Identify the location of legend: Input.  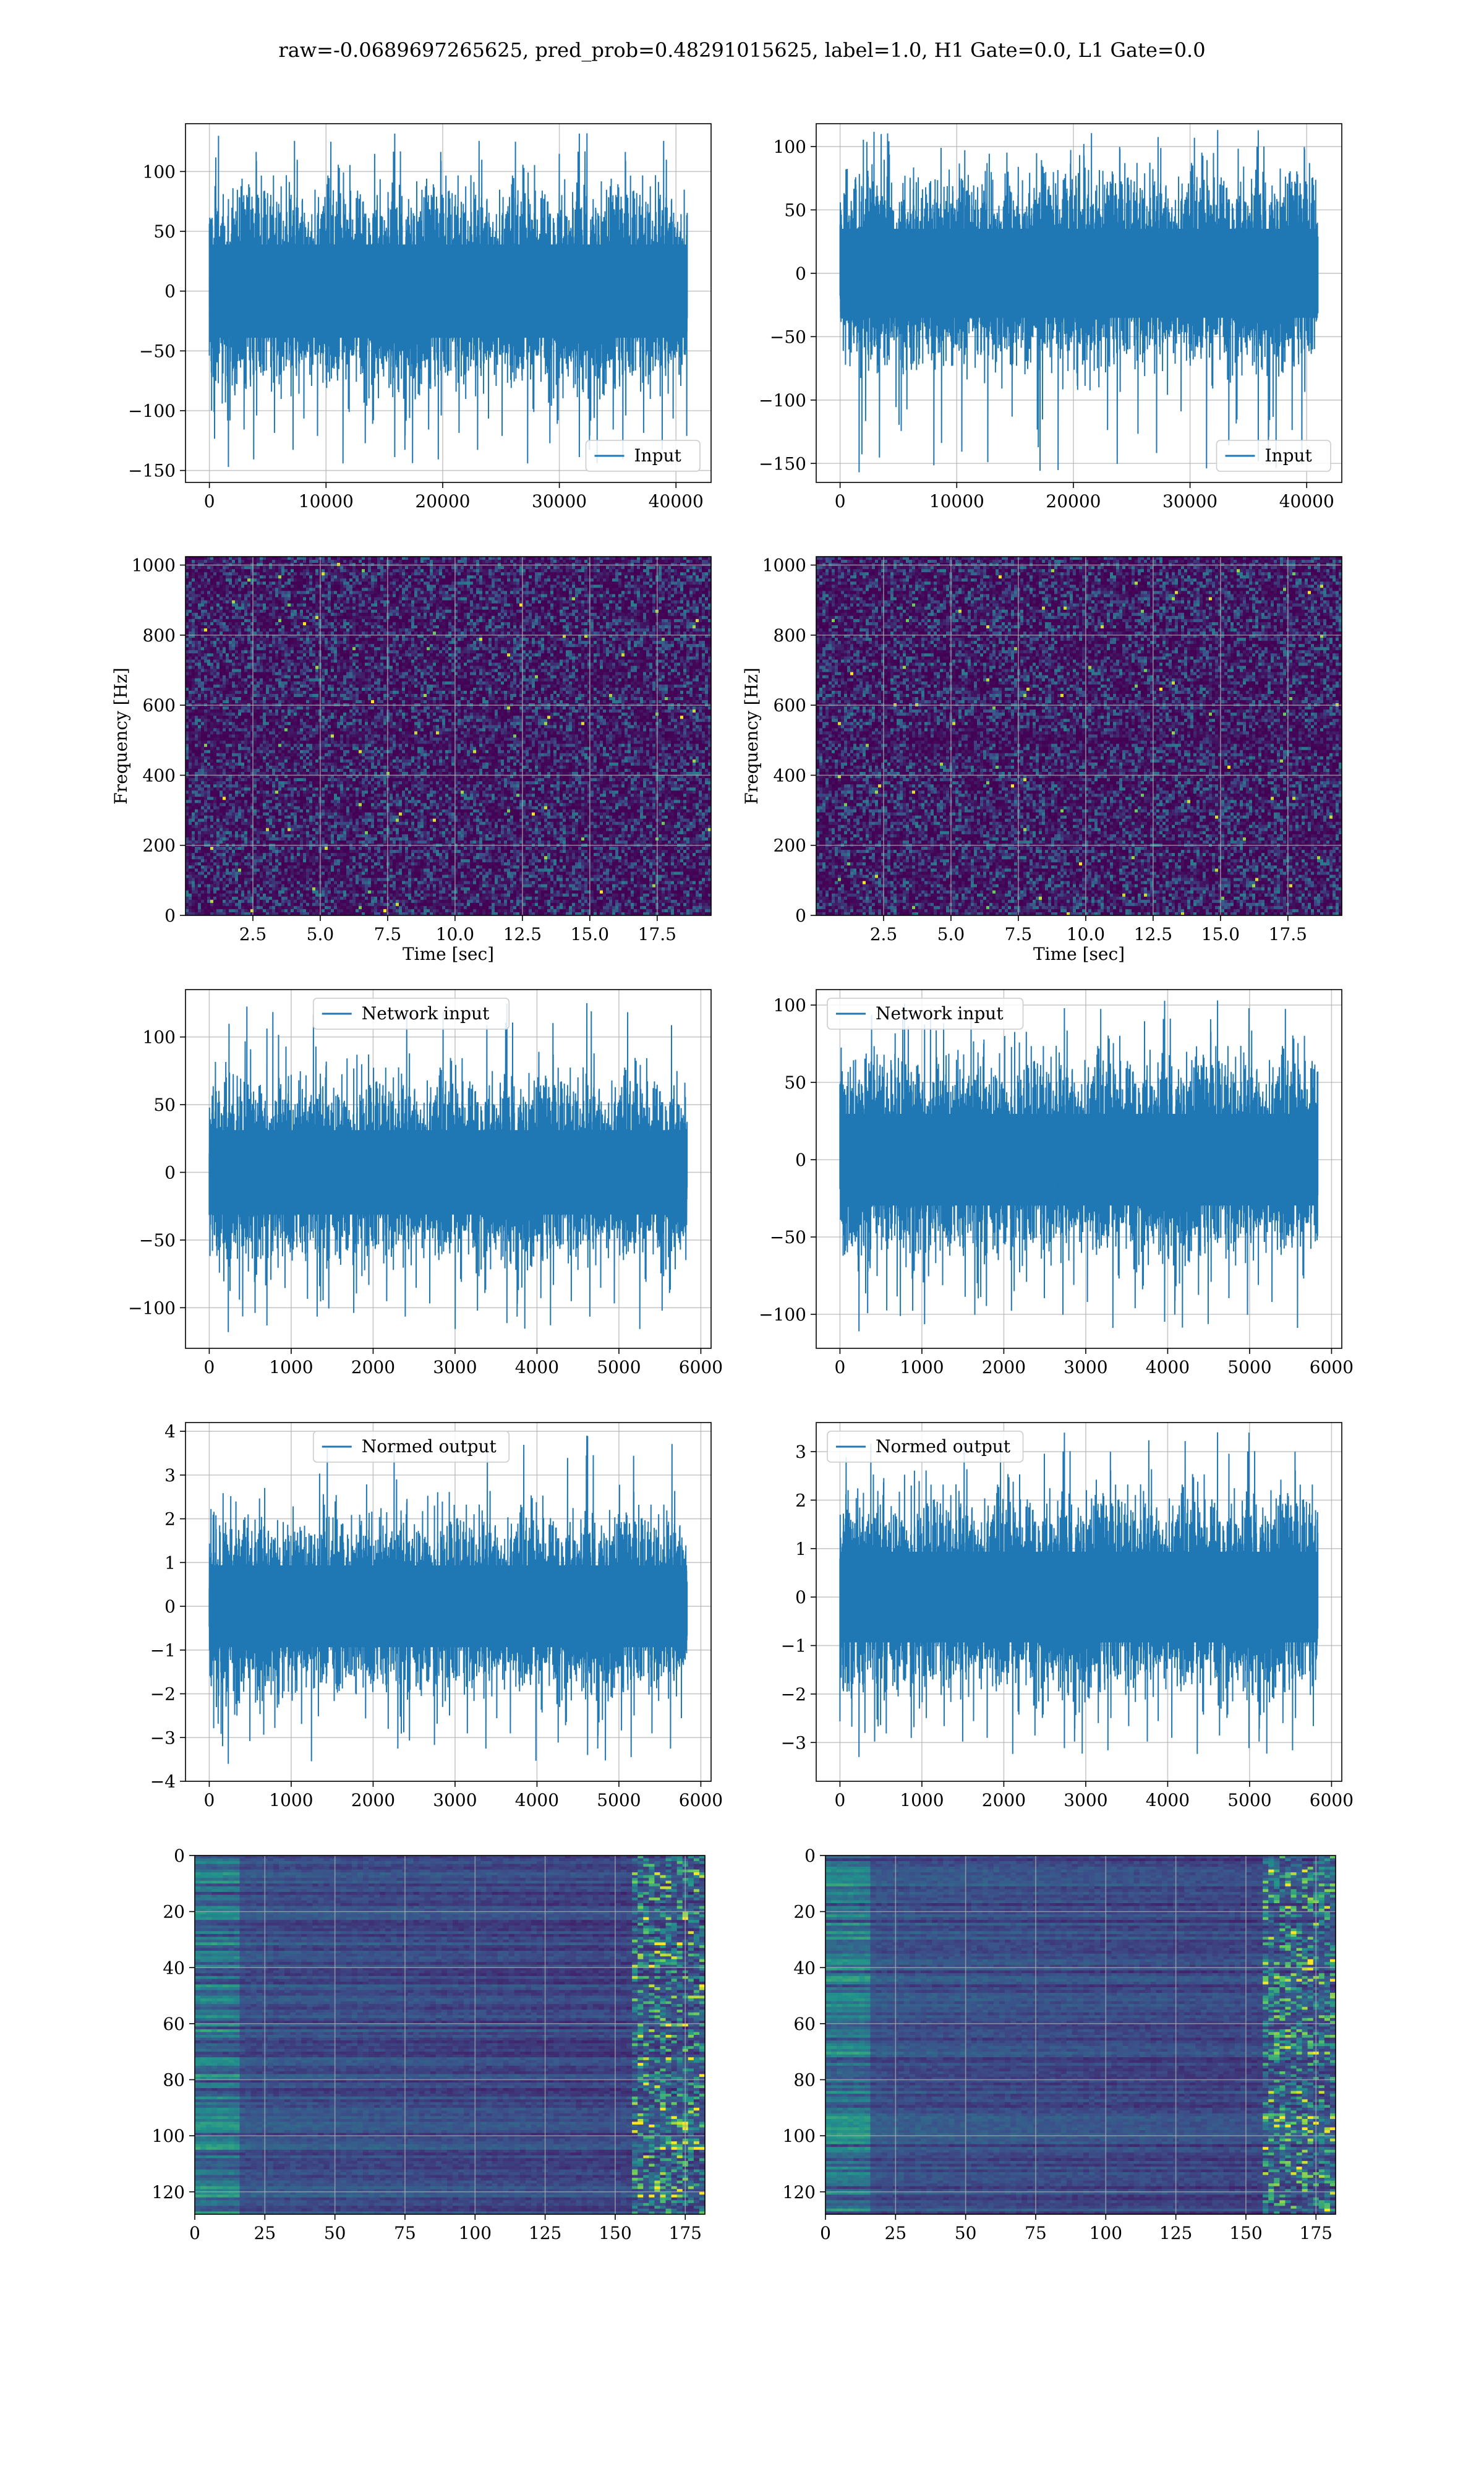
(643, 455).